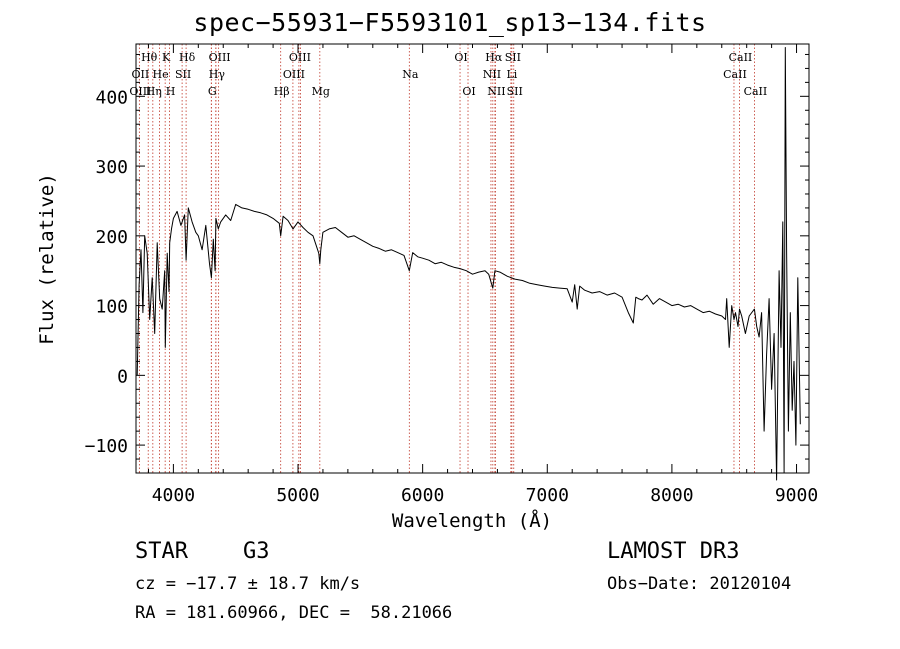  What do you see at coordinates (173, 495) in the screenshot?
I see `x-tick-label: 4000` at bounding box center [173, 495].